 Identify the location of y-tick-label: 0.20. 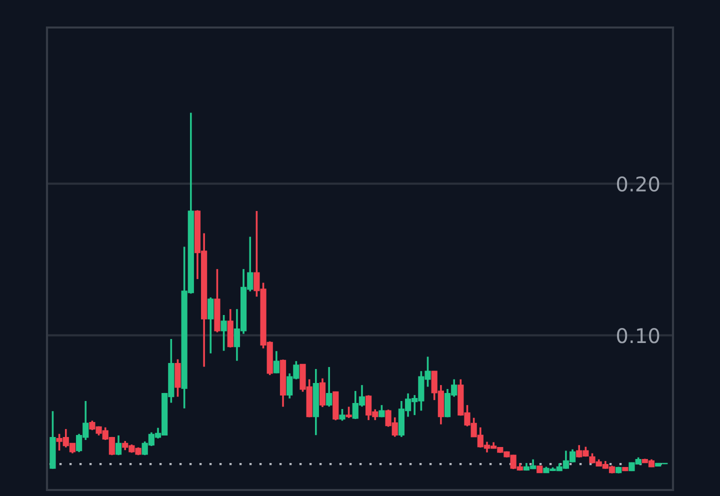
(638, 184).